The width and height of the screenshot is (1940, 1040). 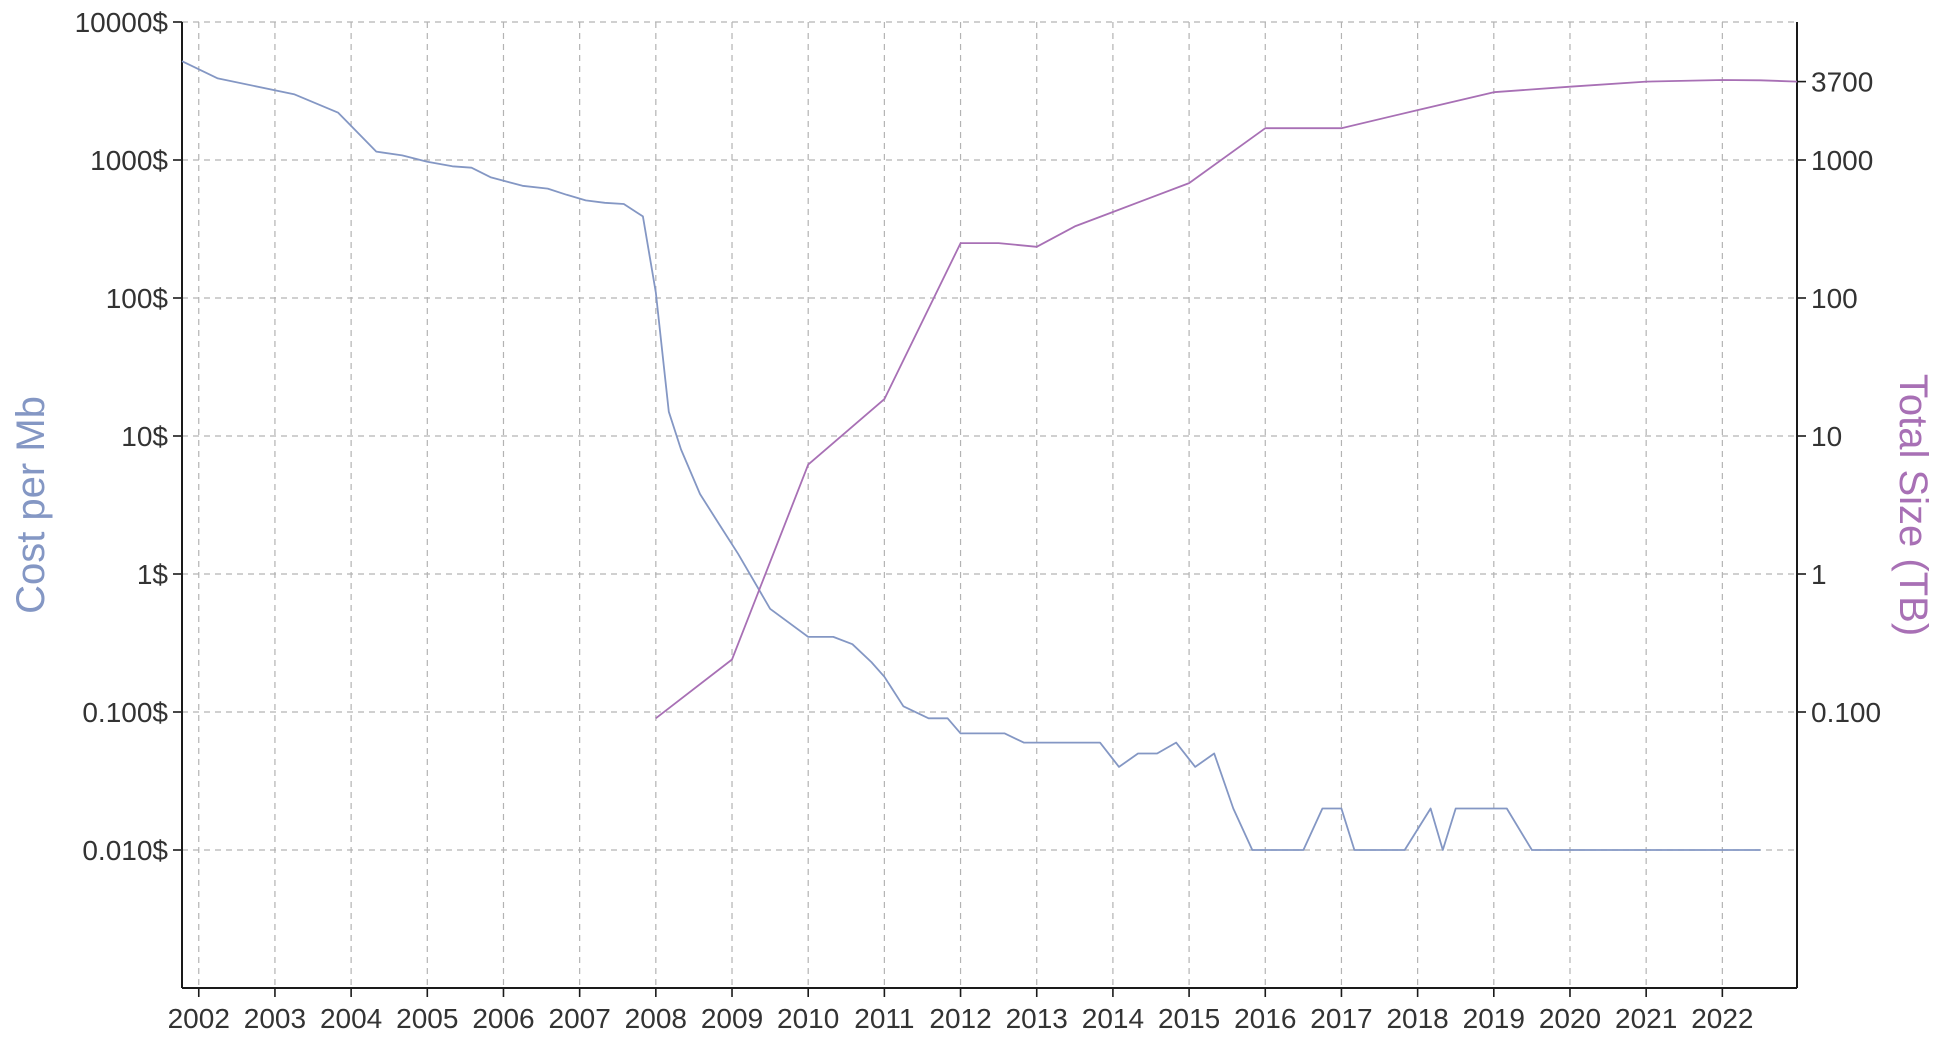 I want to click on x-tick-label: 2005, so click(x=427, y=1018).